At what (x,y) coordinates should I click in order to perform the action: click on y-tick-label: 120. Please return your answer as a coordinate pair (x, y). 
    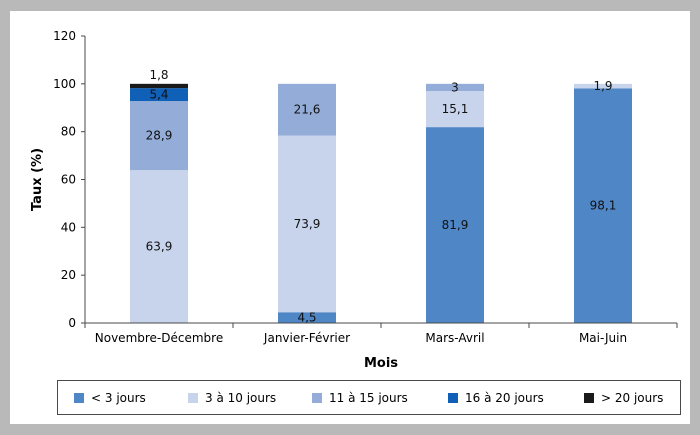
    Looking at the image, I should click on (64, 36).